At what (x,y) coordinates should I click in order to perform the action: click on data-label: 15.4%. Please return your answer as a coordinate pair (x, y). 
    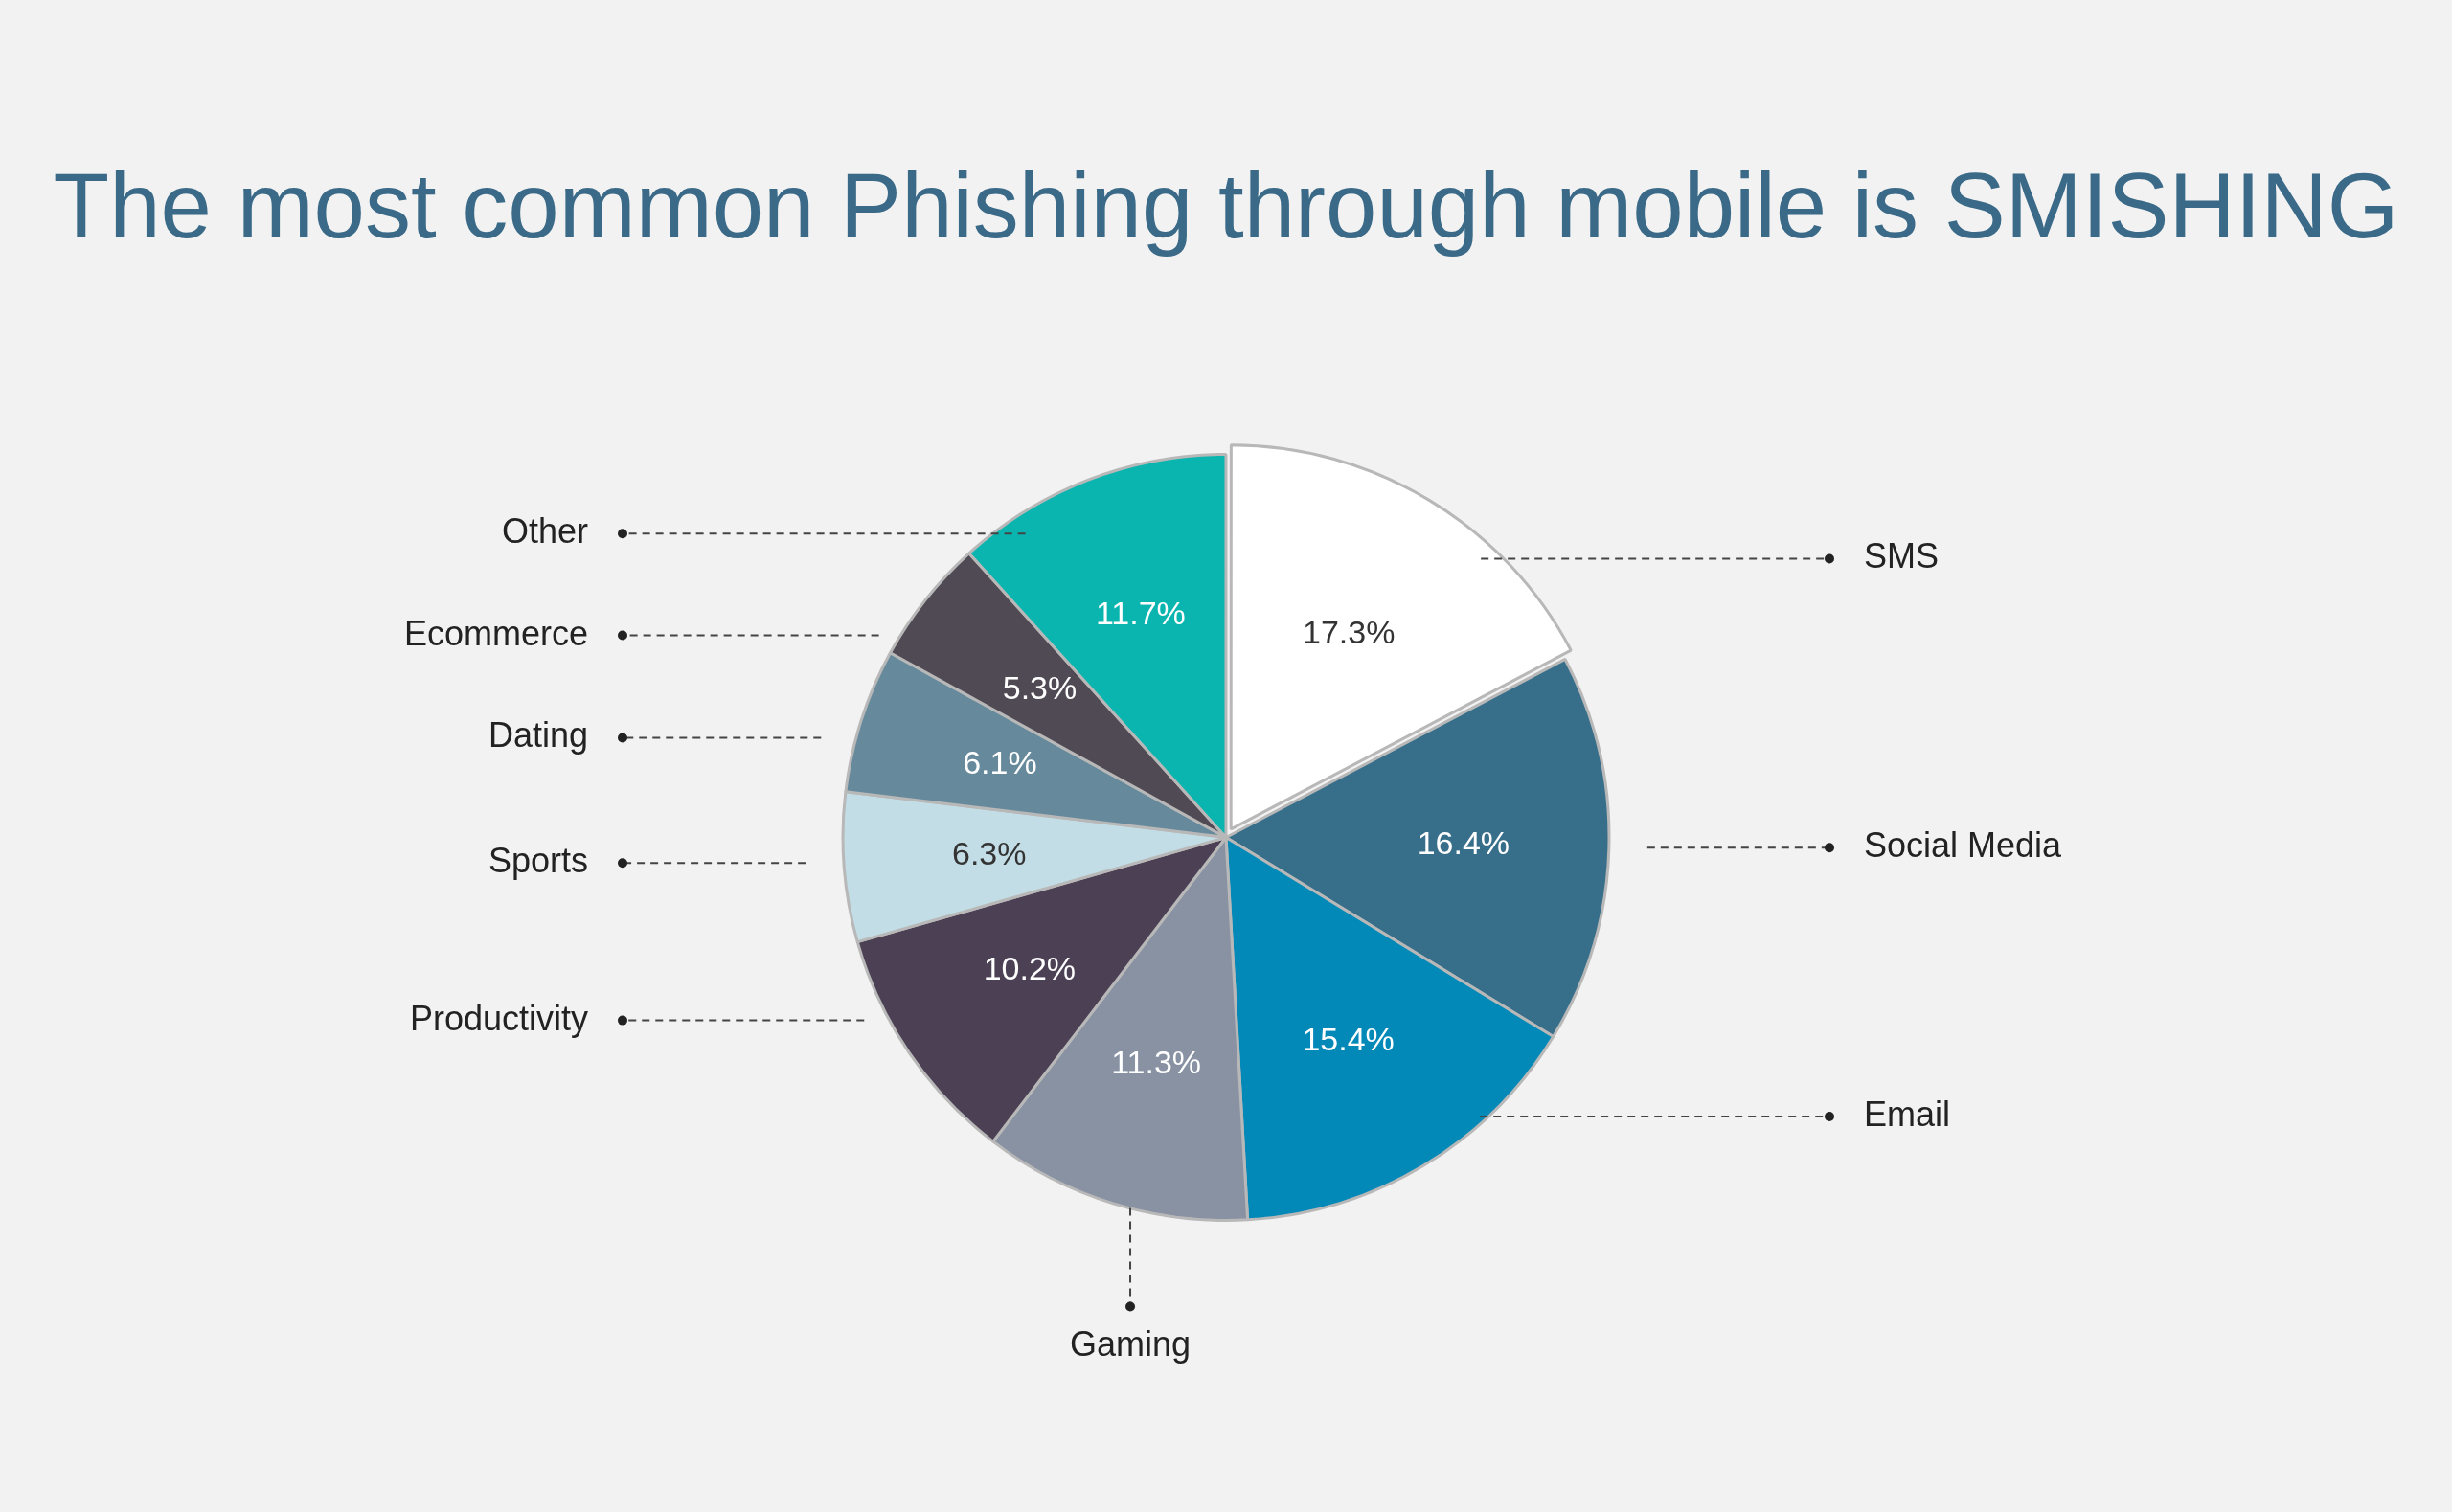
    Looking at the image, I should click on (1348, 1038).